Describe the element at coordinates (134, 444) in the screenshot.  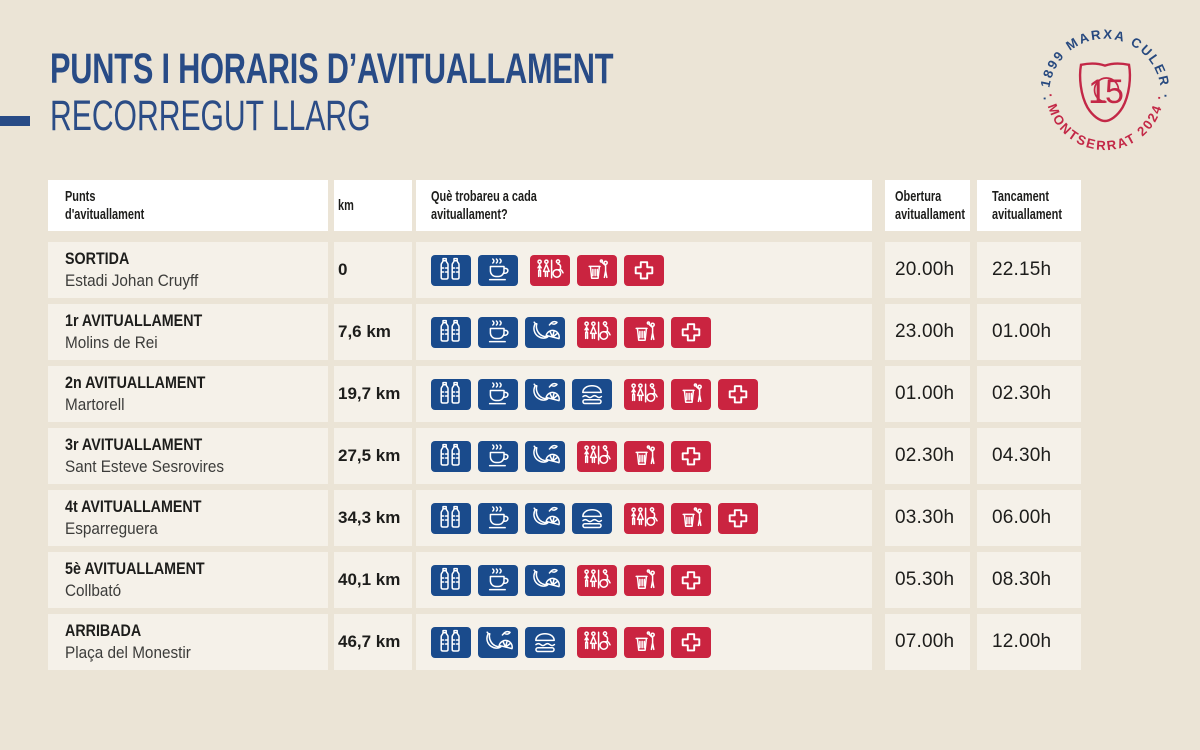
I see `point-name: 3r AVITUALLAMENT` at that location.